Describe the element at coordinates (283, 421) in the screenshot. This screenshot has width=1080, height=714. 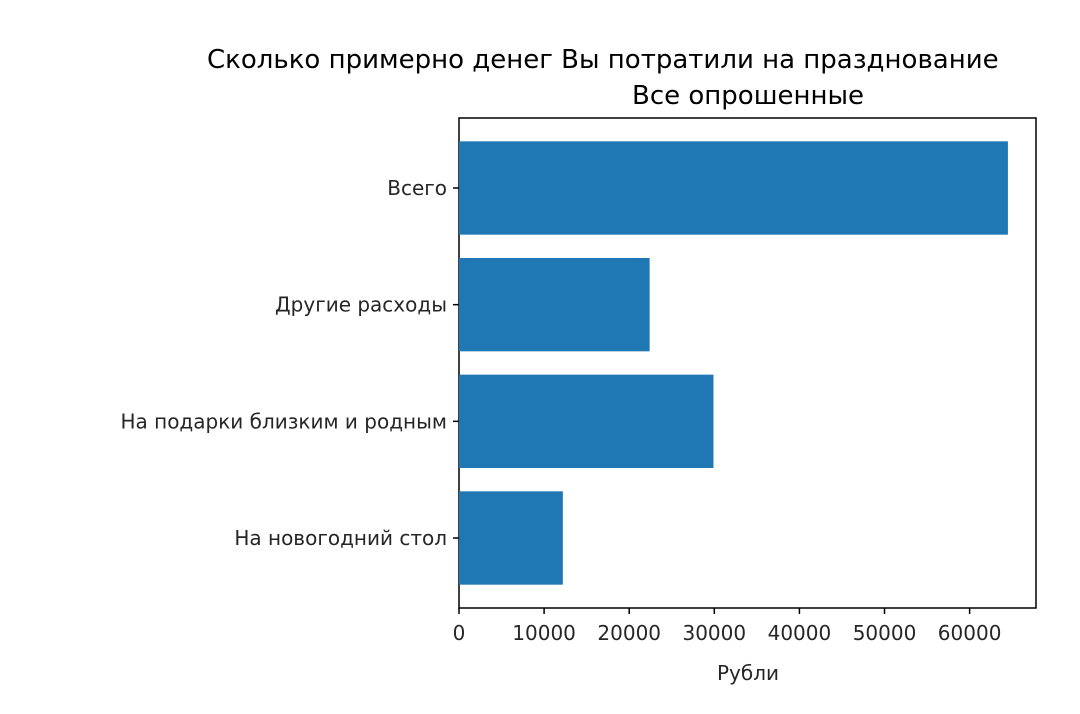
I see `y-tick-label: На подарки близким и родным` at that location.